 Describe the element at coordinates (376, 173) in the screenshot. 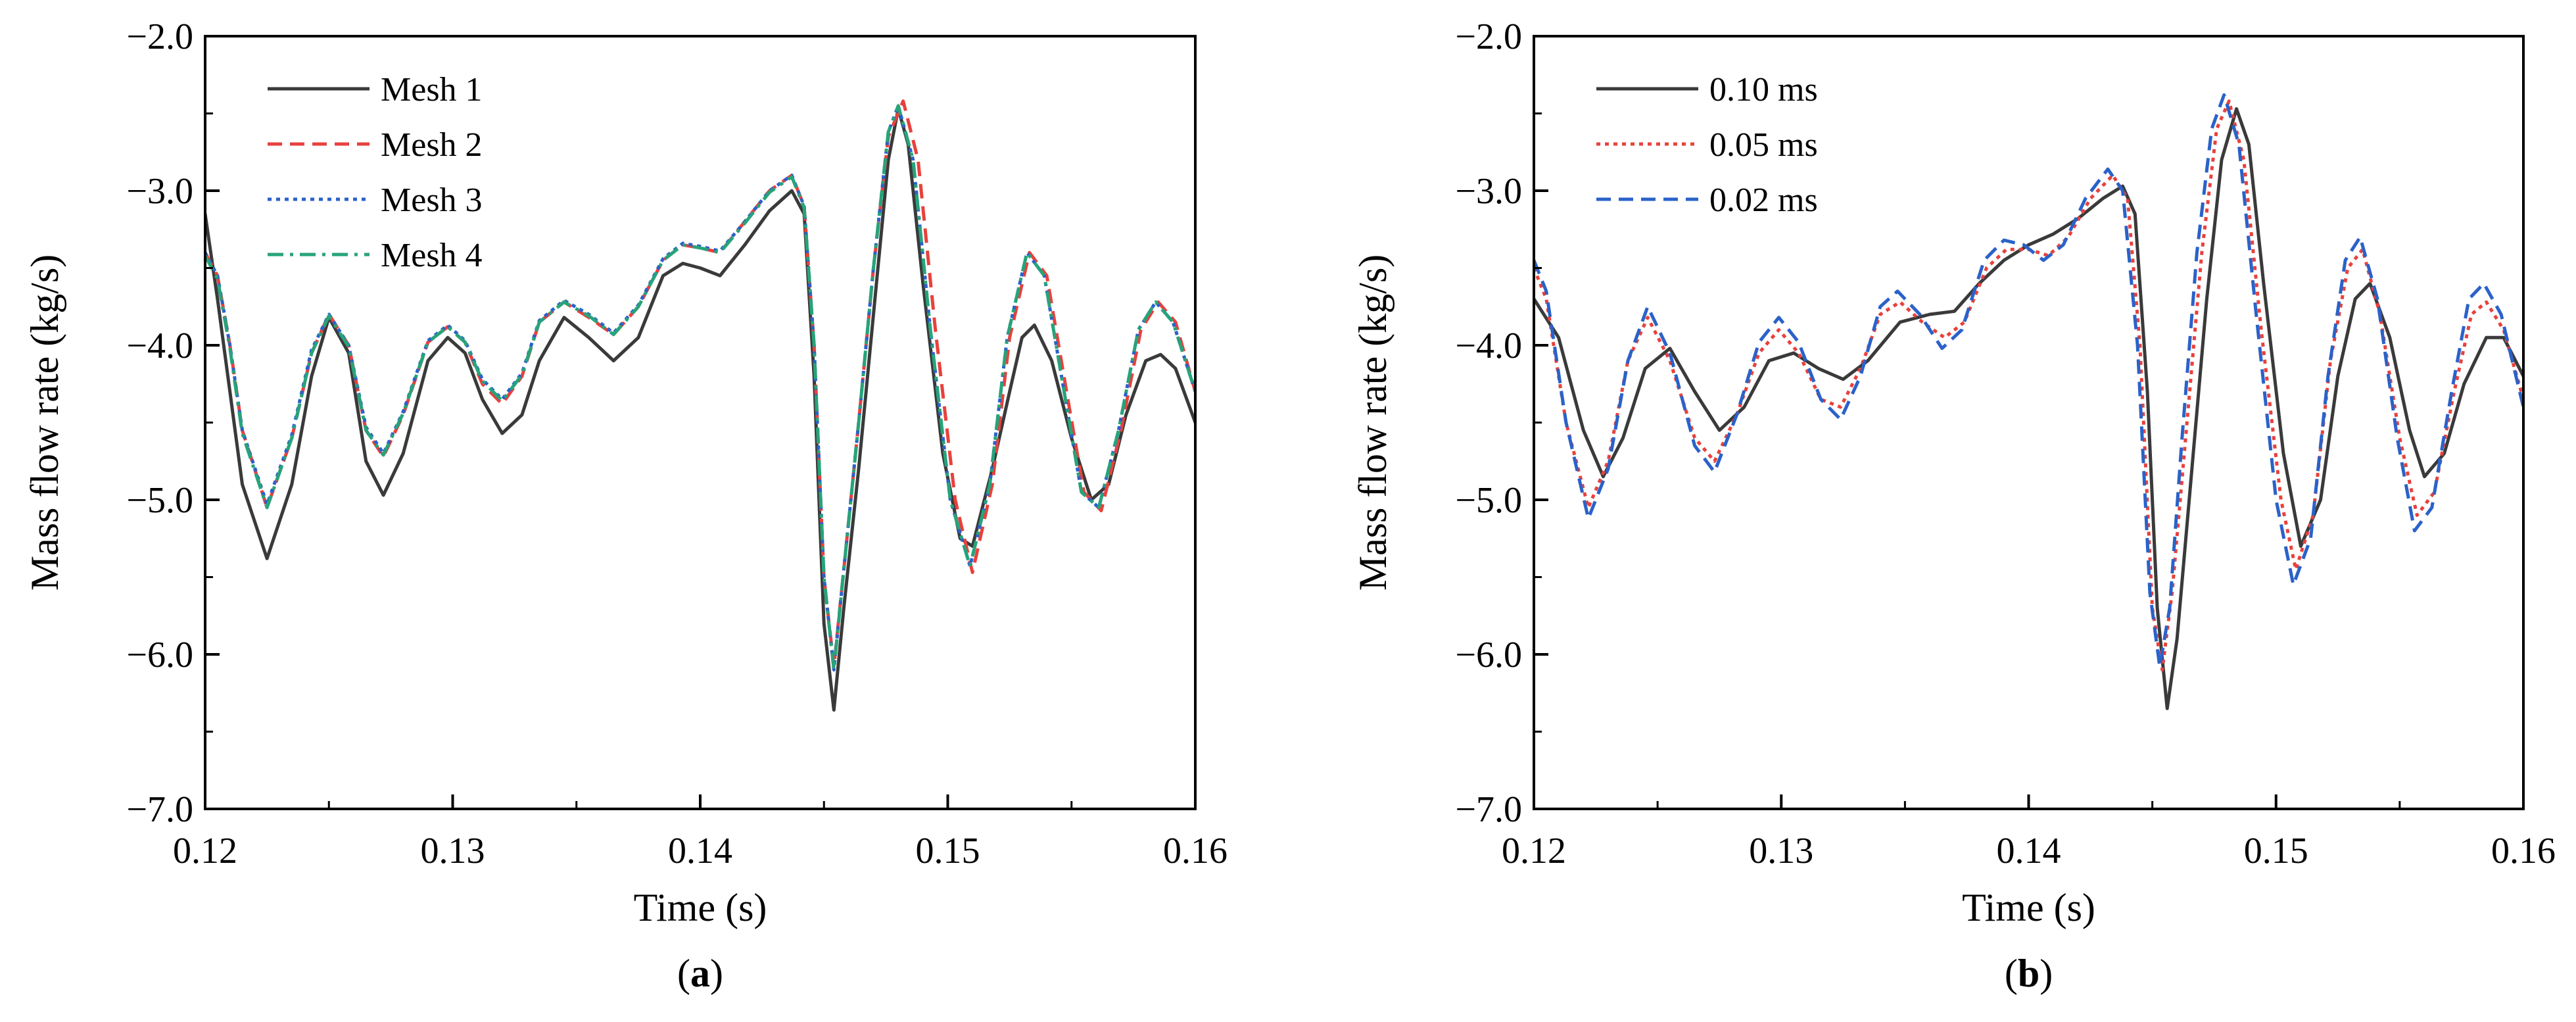

I see `legend: Mesh 1 Mesh 2 Mesh 3 Mesh 4` at that location.